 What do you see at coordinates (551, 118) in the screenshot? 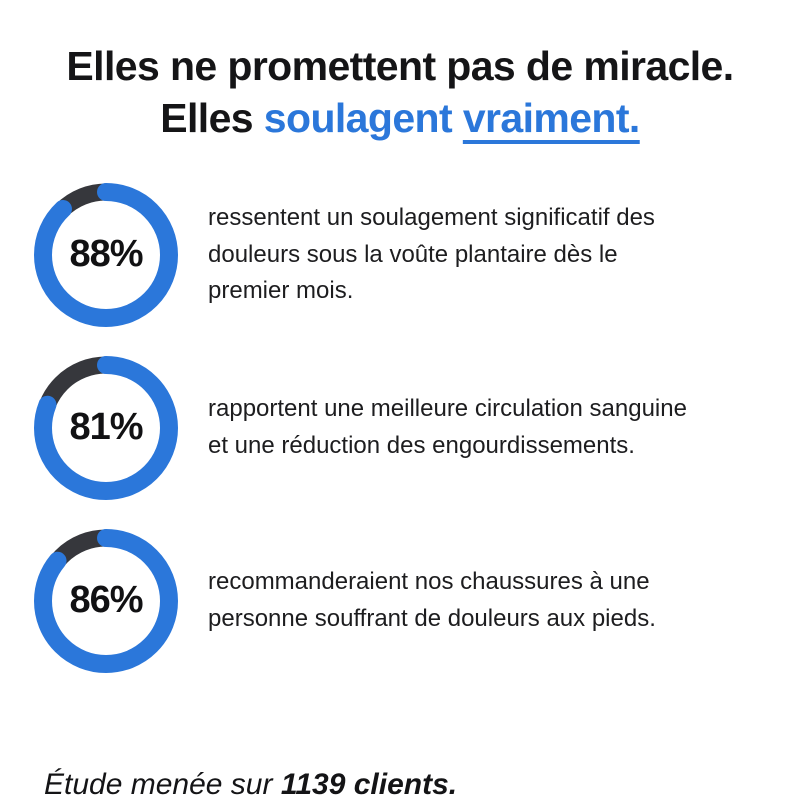
I see `title-line2-blue-underlined: vraiment.` at bounding box center [551, 118].